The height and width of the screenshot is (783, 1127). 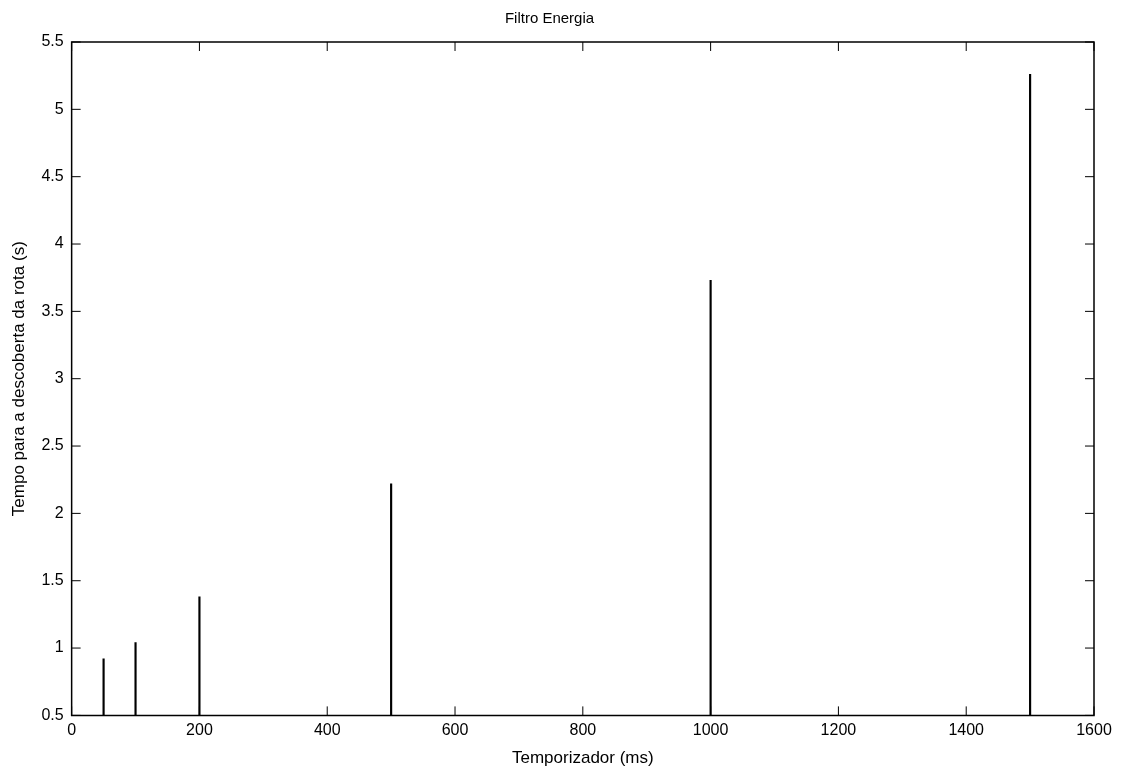 I want to click on x-tick-label: 800, so click(x=583, y=730).